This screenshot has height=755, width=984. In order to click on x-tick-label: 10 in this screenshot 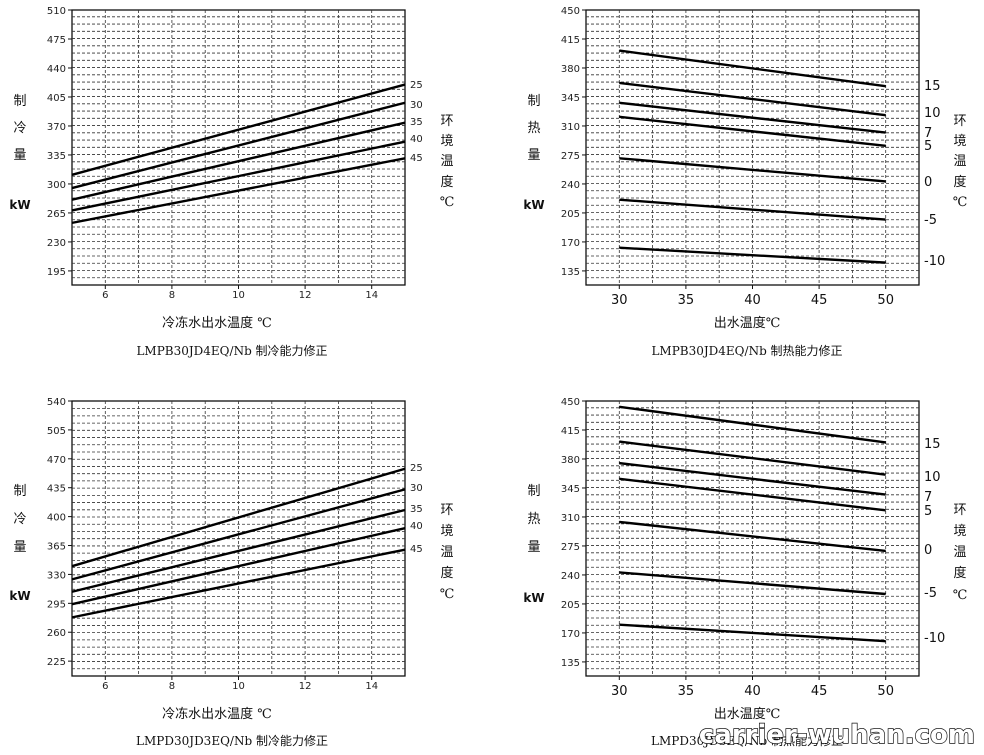, I will do `click(238, 295)`.